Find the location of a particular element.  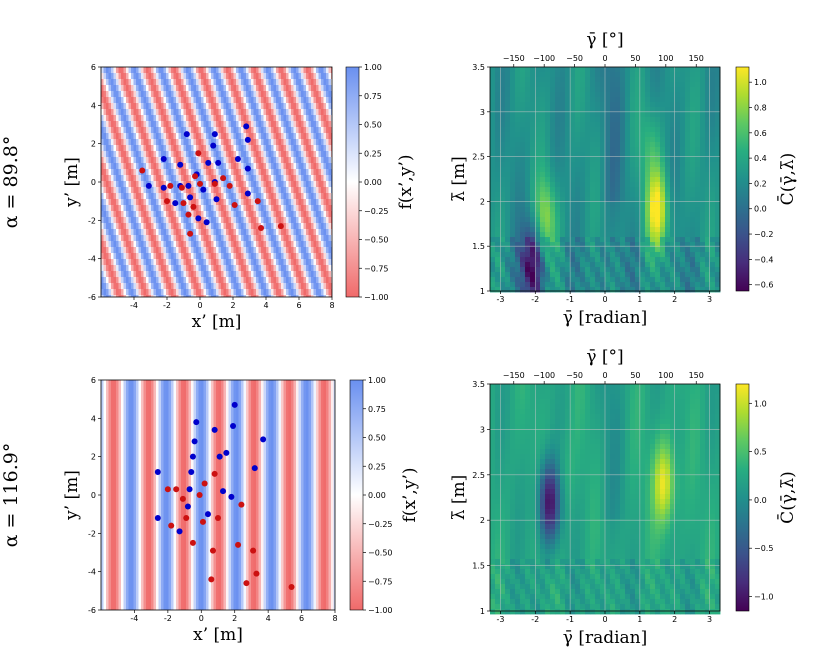

x-axis-label: x’ [m] is located at coordinates (217, 322).